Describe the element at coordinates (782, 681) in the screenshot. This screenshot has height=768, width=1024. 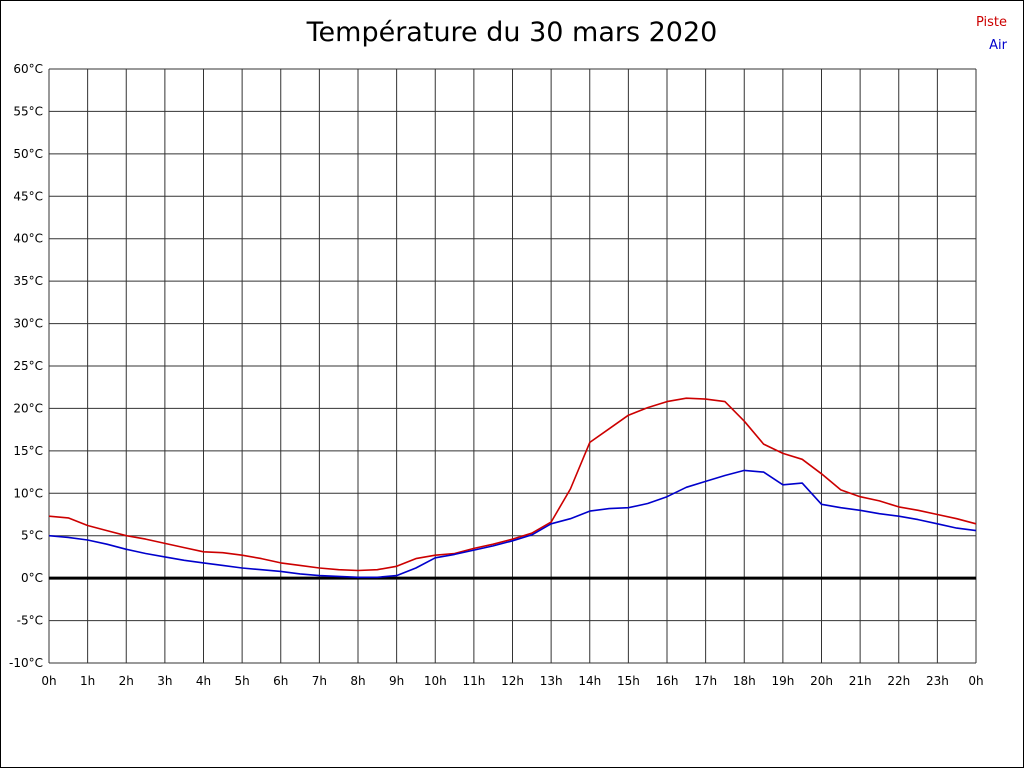
I see `x-tick-label: 19h` at that location.